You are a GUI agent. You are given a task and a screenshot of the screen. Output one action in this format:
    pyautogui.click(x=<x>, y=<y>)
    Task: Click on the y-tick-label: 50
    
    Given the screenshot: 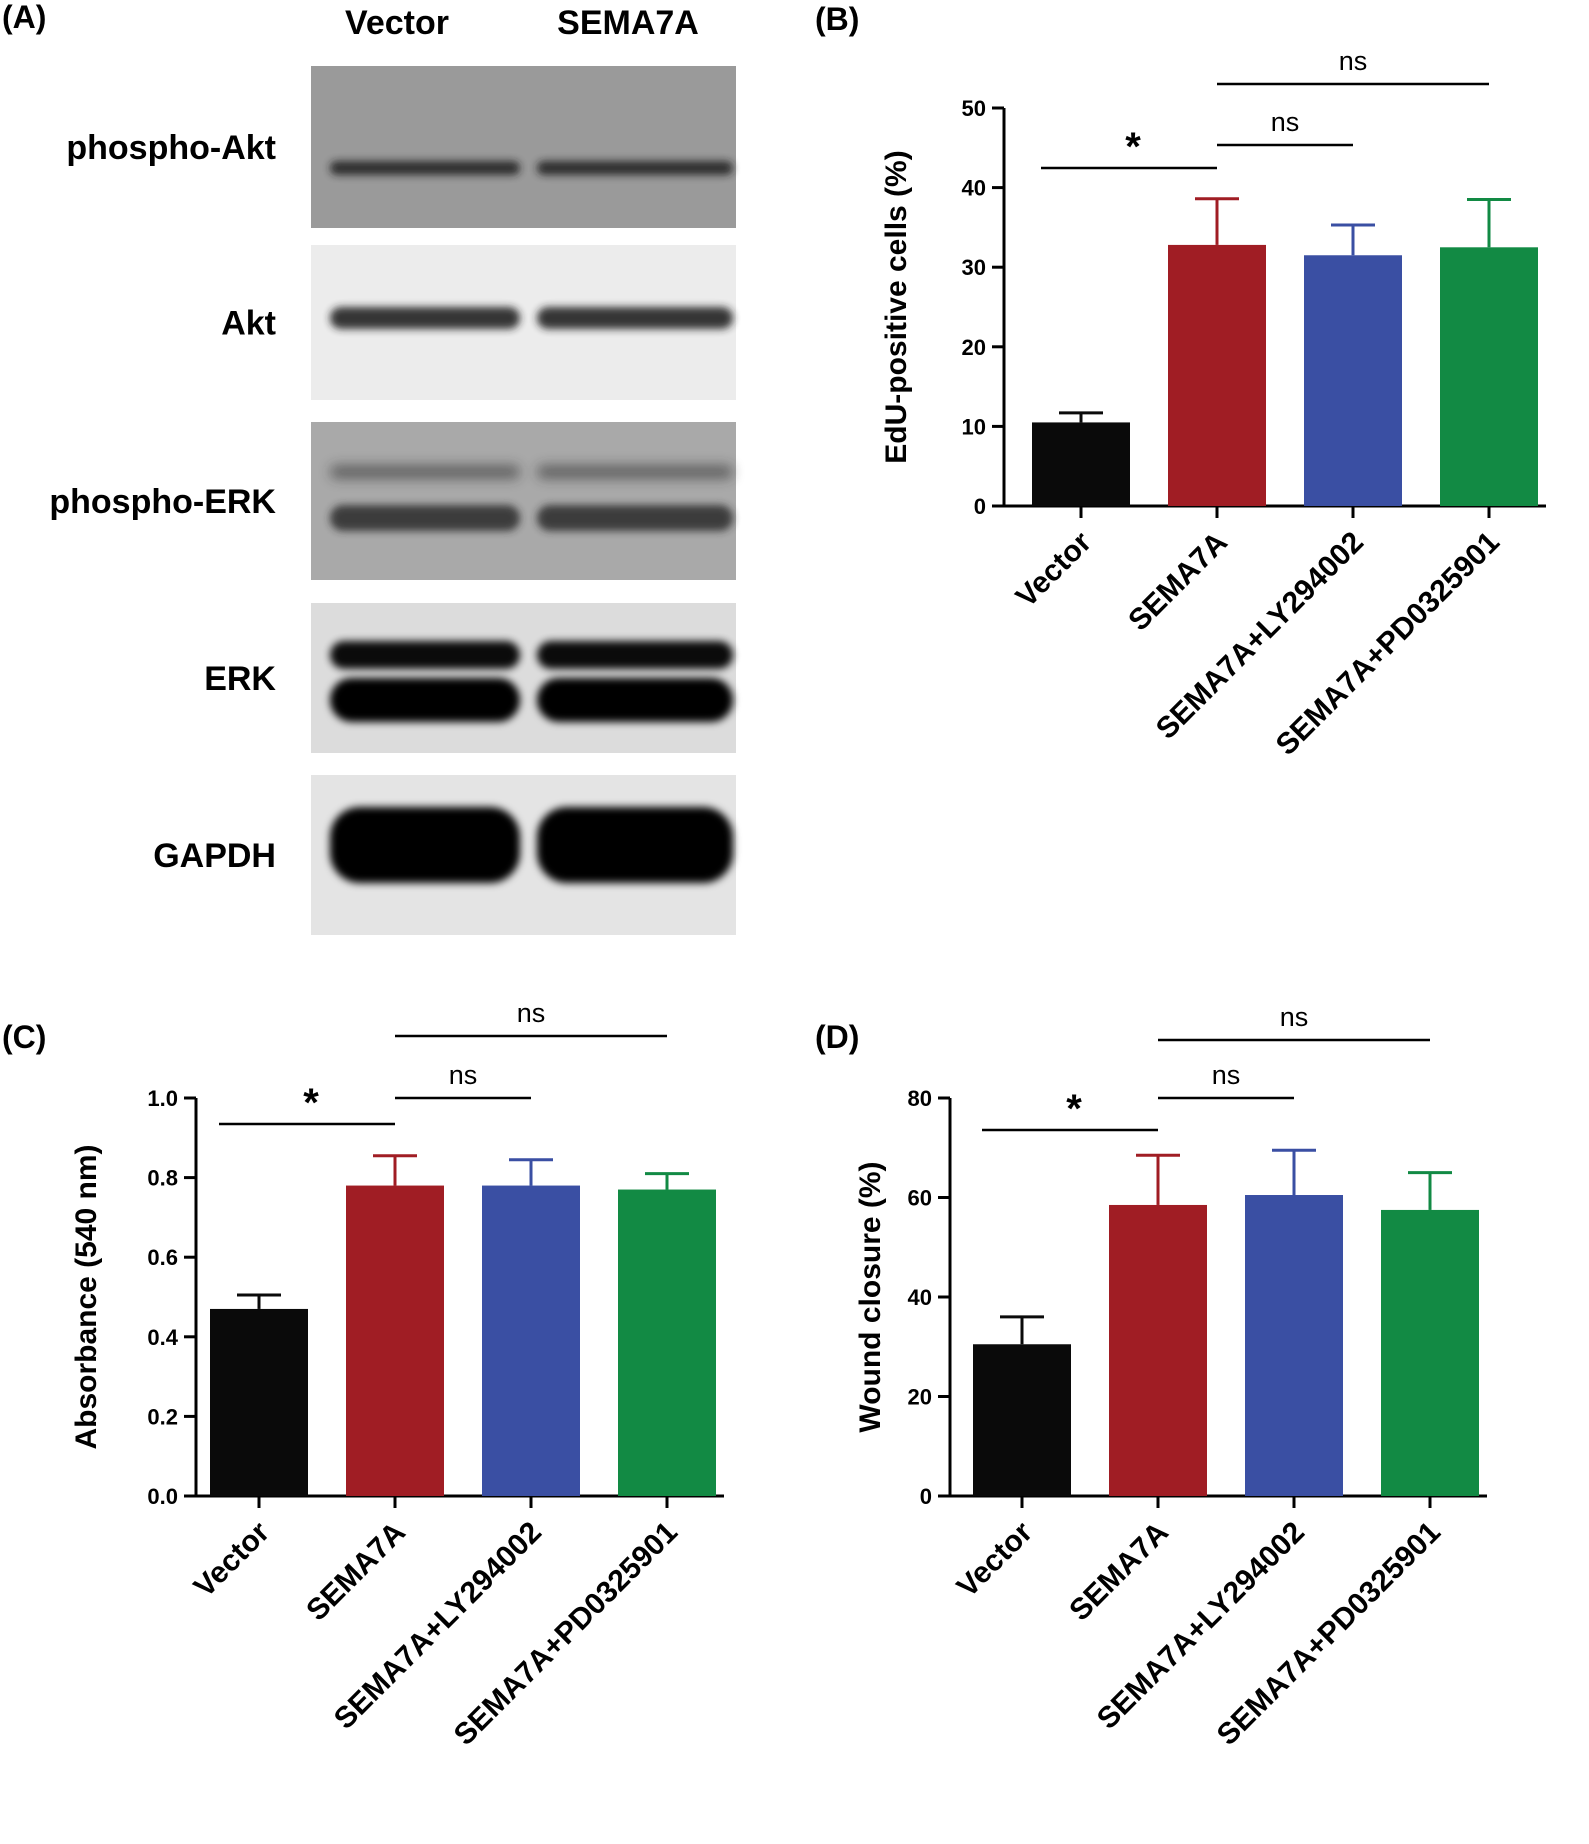 What is the action you would take?
    pyautogui.click(x=974, y=108)
    